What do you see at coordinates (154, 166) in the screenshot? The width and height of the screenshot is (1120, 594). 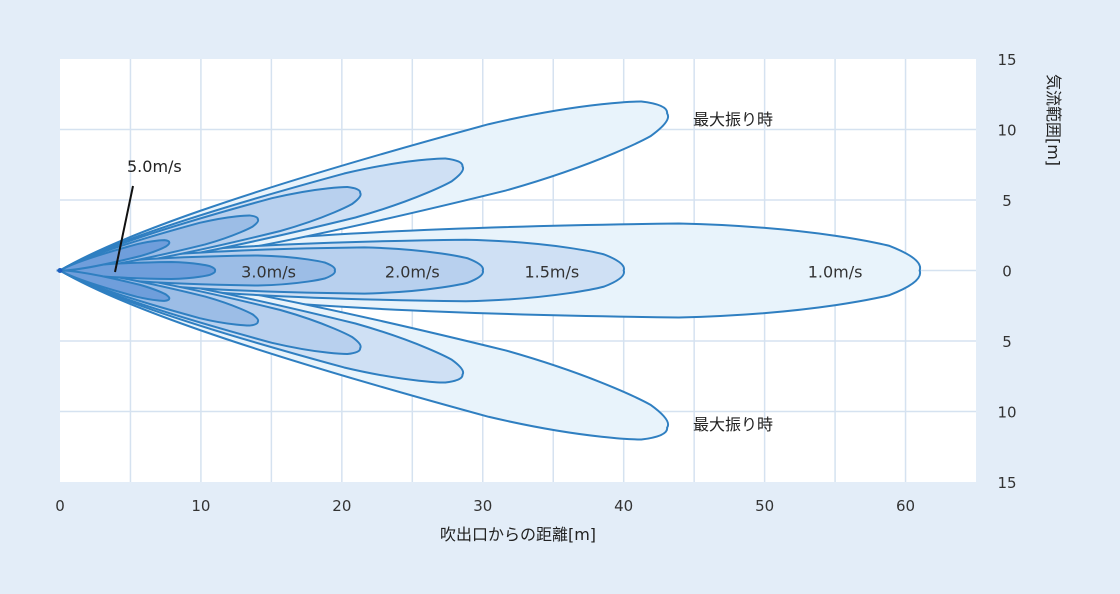 I see `annotation-speed-5: 5.0m/s` at bounding box center [154, 166].